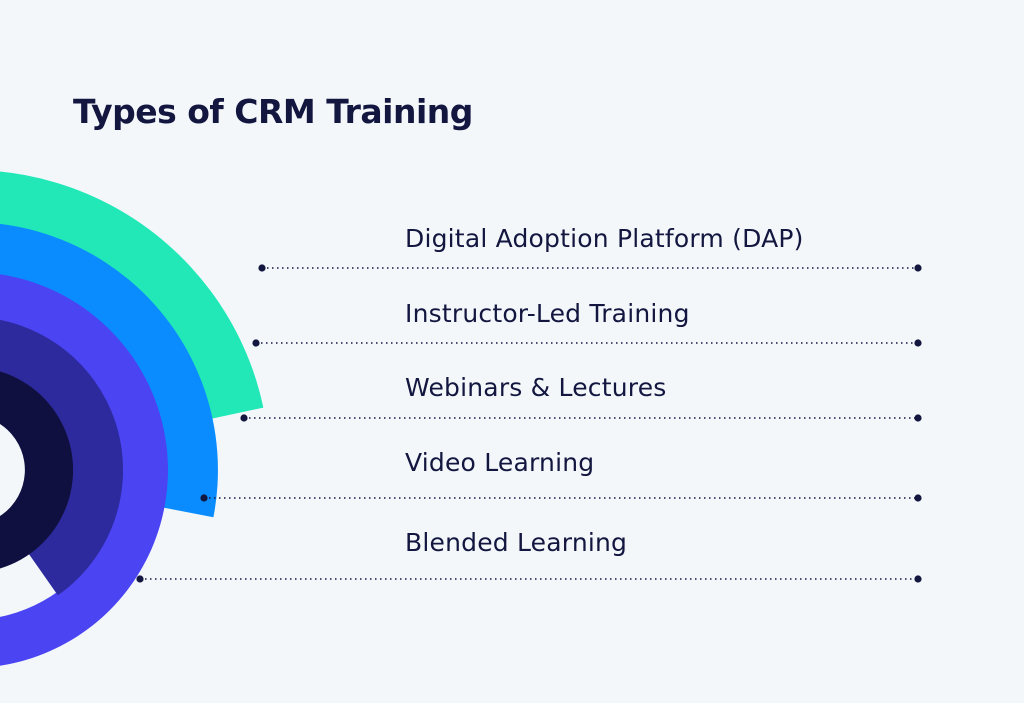 The height and width of the screenshot is (703, 1024). What do you see at coordinates (918, 498) in the screenshot?
I see `leader-end-dot-video-learning` at bounding box center [918, 498].